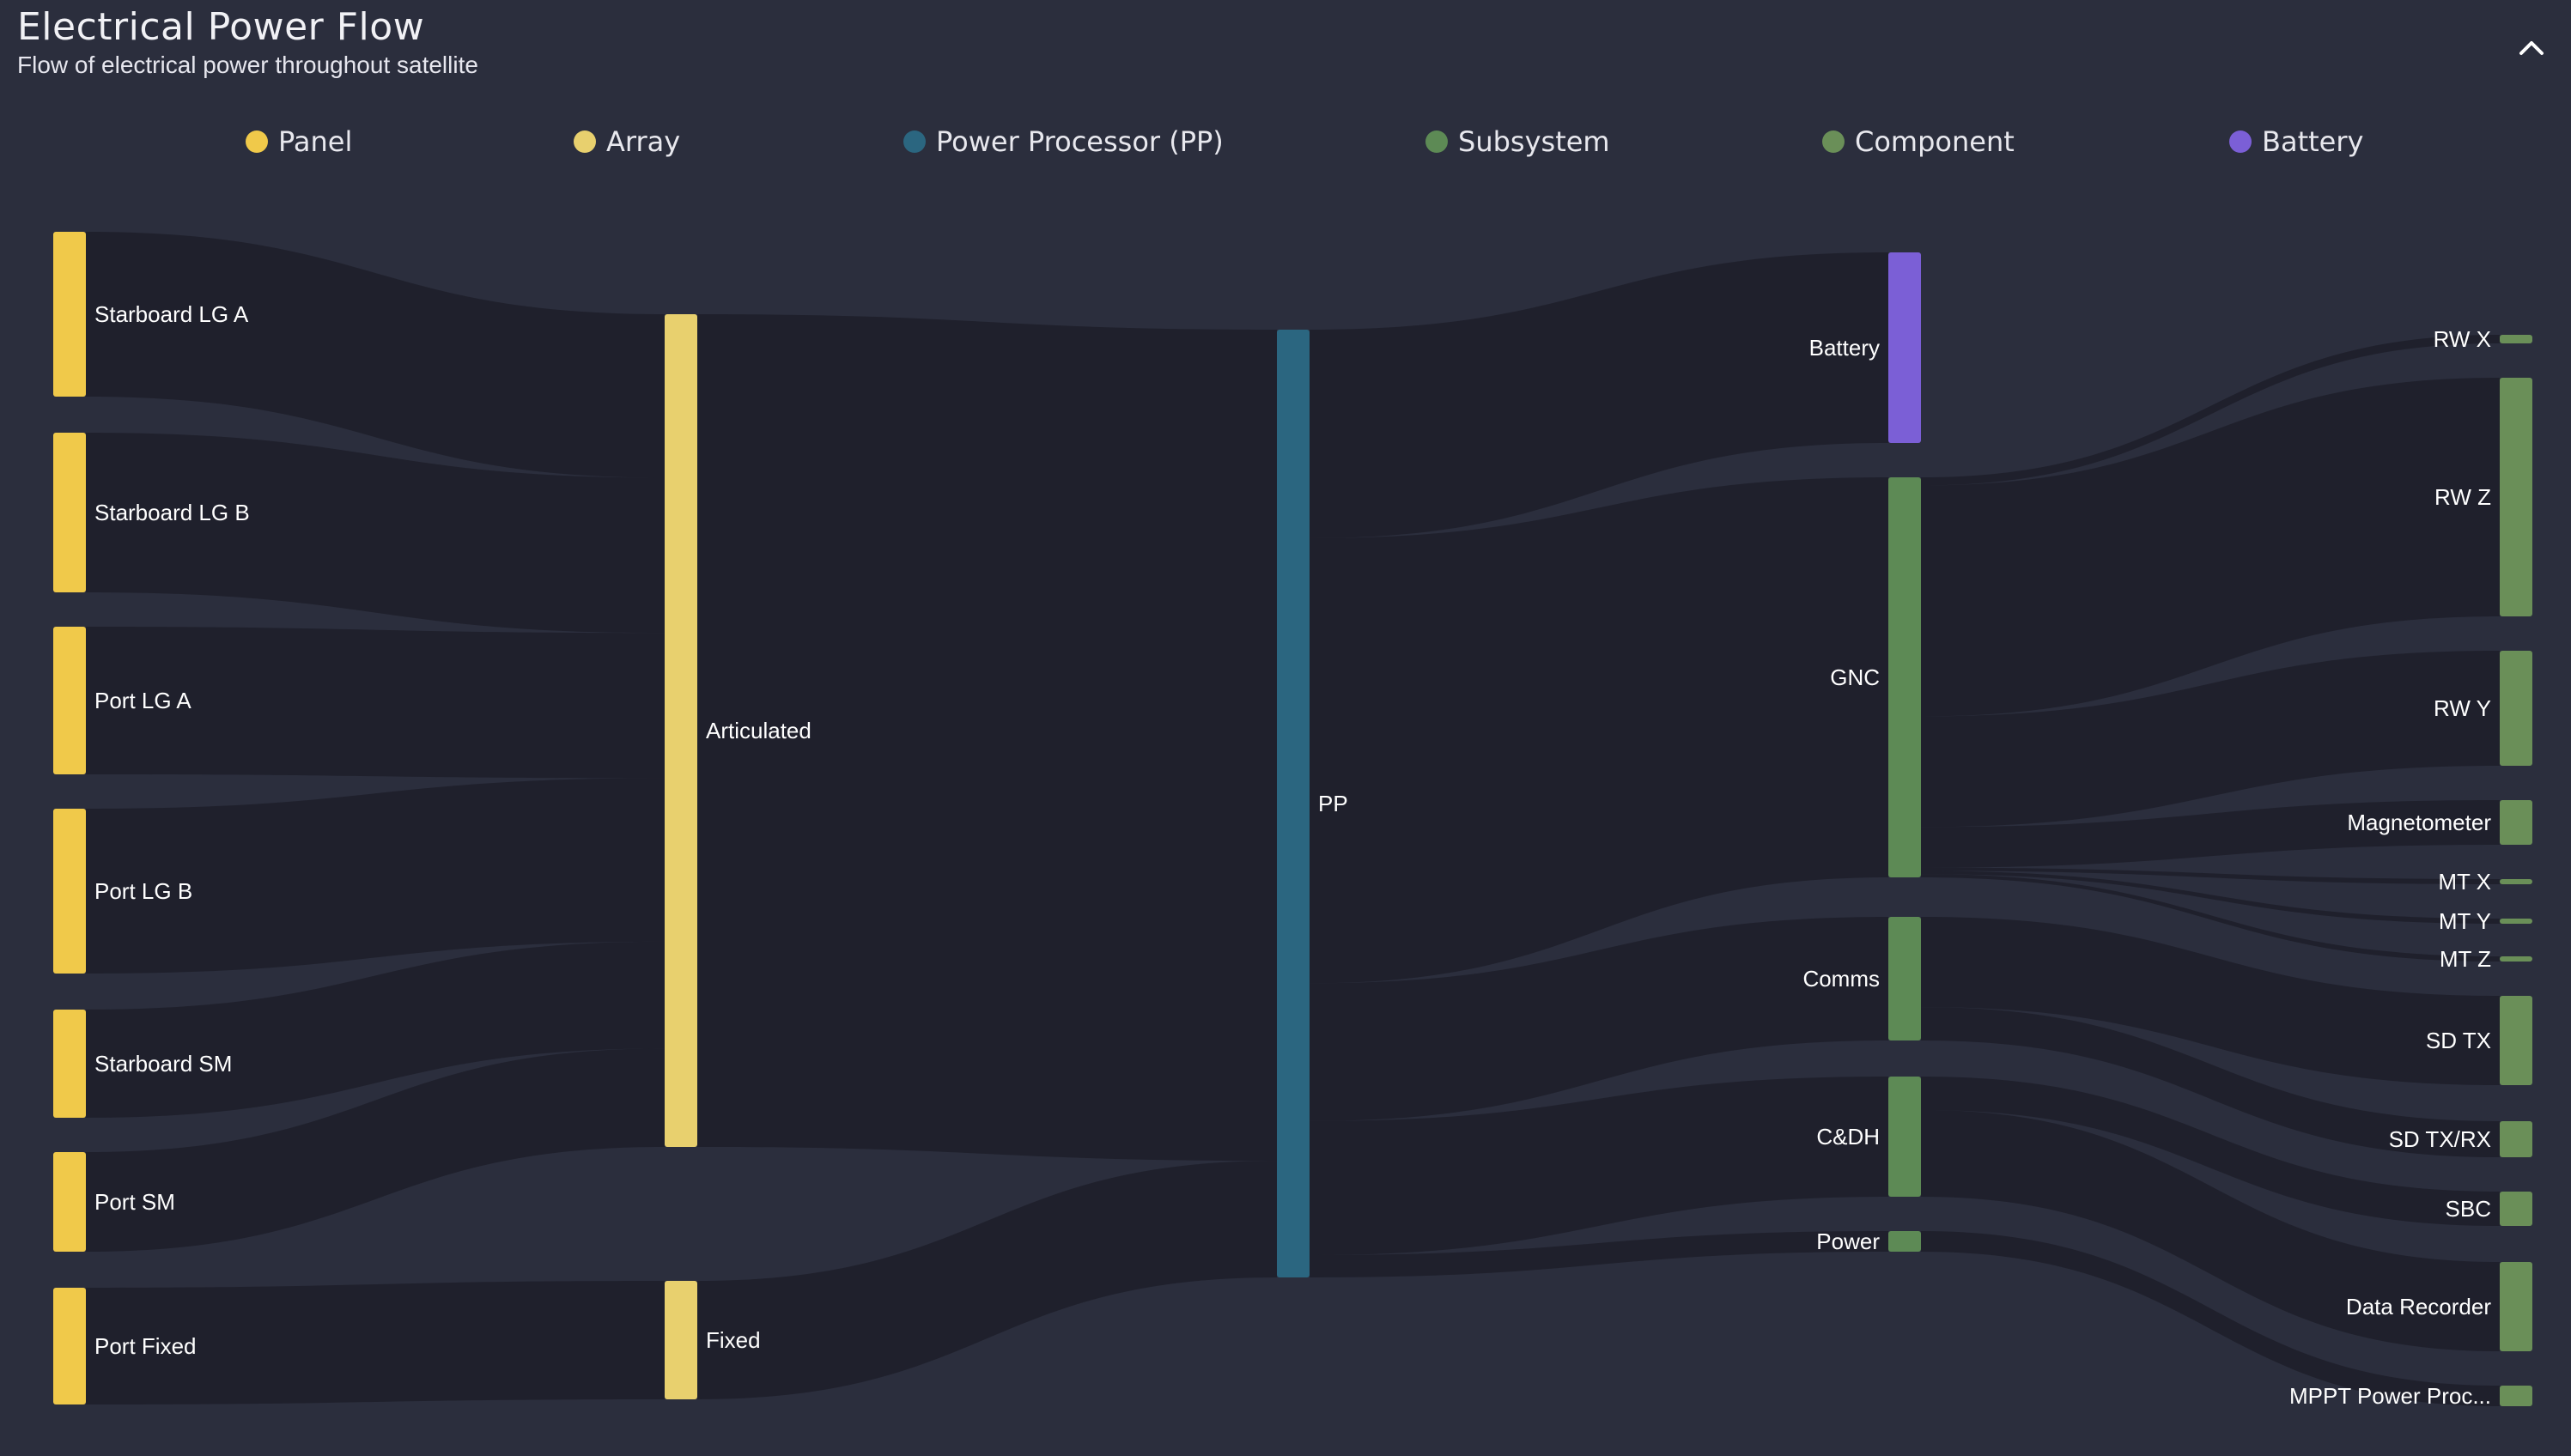 This screenshot has width=2571, height=1456. Describe the element at coordinates (143, 891) in the screenshot. I see `sankey-label-port_lg_b: Port LG B` at that location.